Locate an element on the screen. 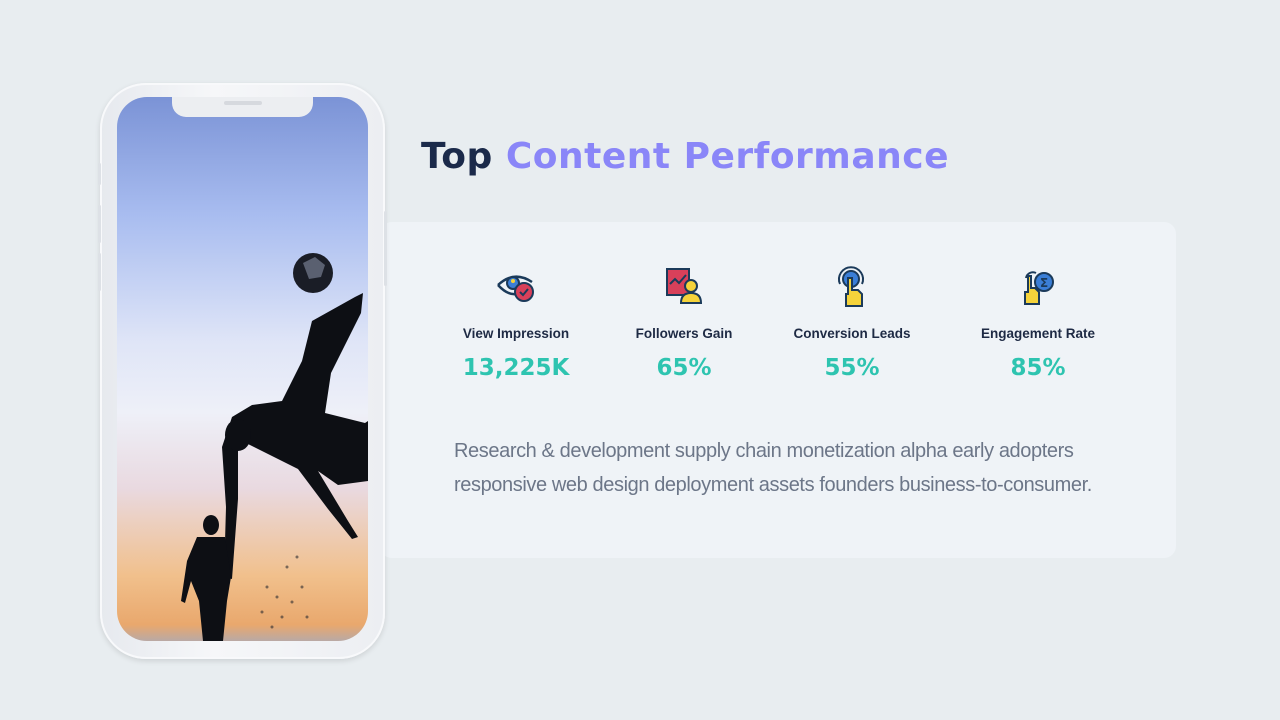 Image resolution: width=1280 pixels, height=720 pixels. stat-followers-gain: Followers Gain 65% is located at coordinates (684, 321).